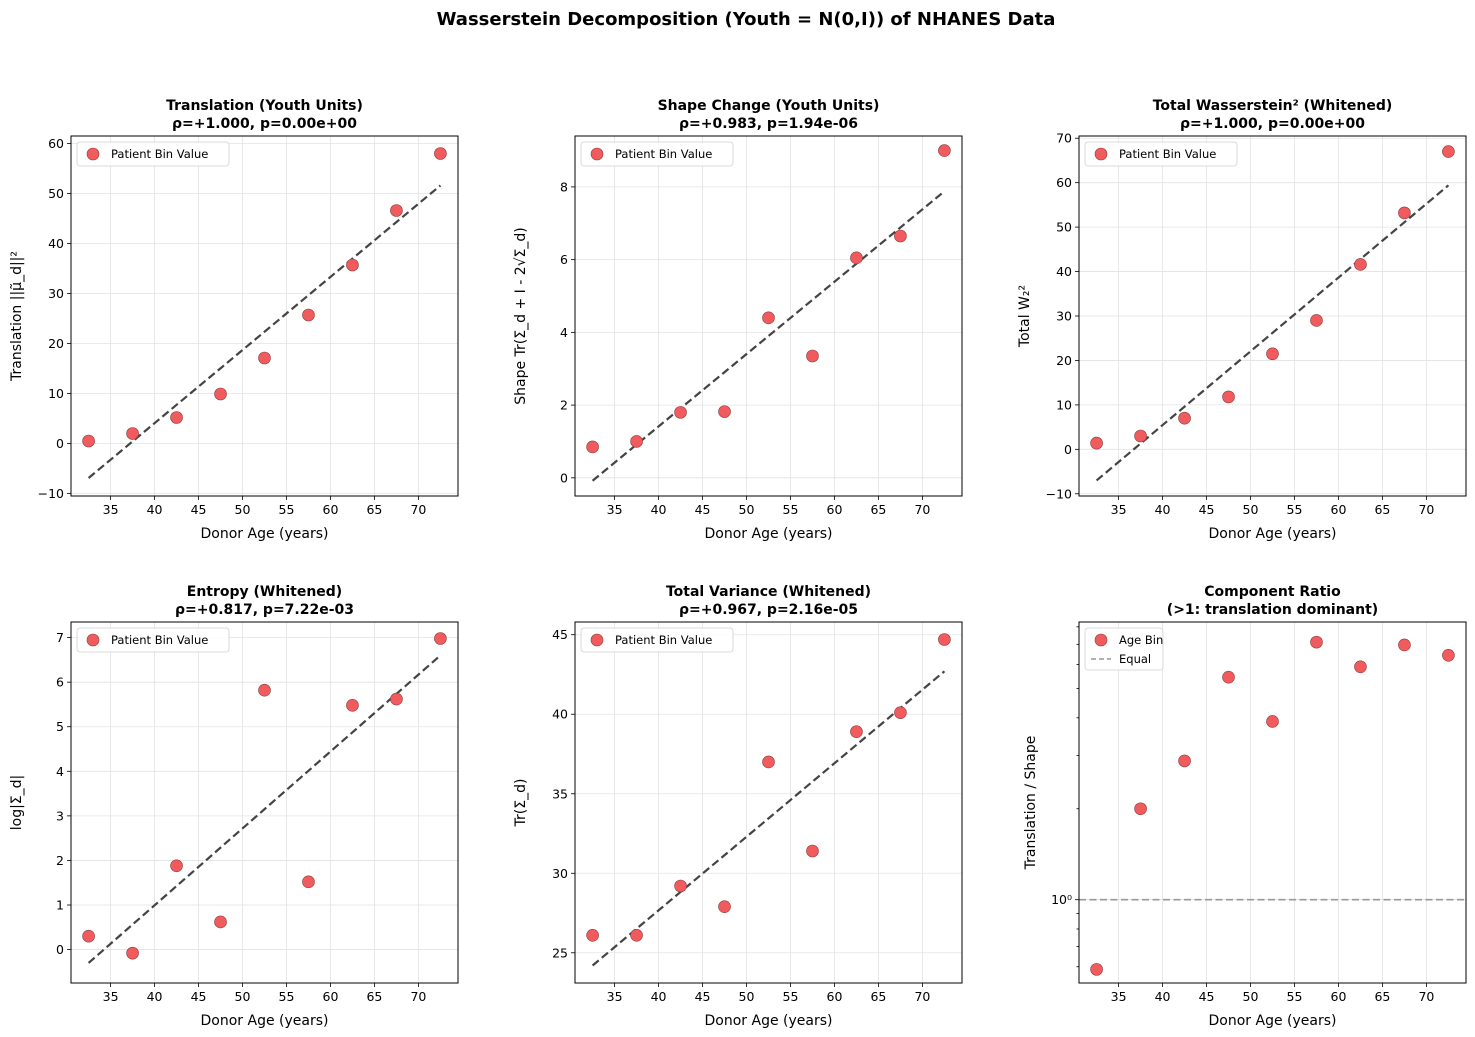 Image resolution: width=1475 pixels, height=1037 pixels. I want to click on y-tick-label: 2, so click(60, 860).